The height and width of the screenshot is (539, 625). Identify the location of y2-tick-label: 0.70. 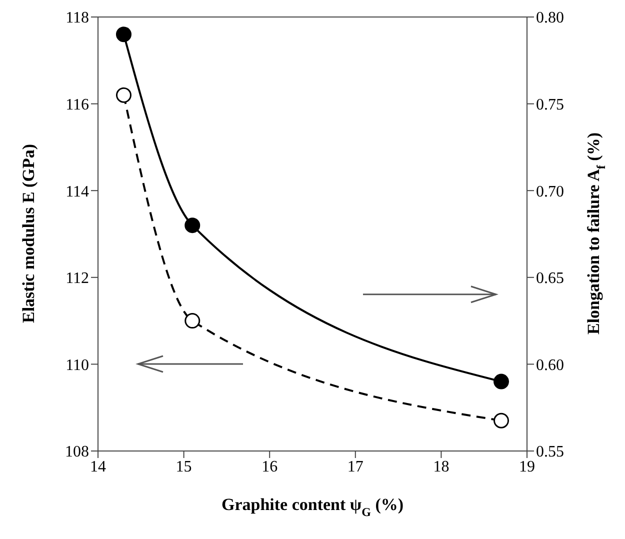
(550, 191).